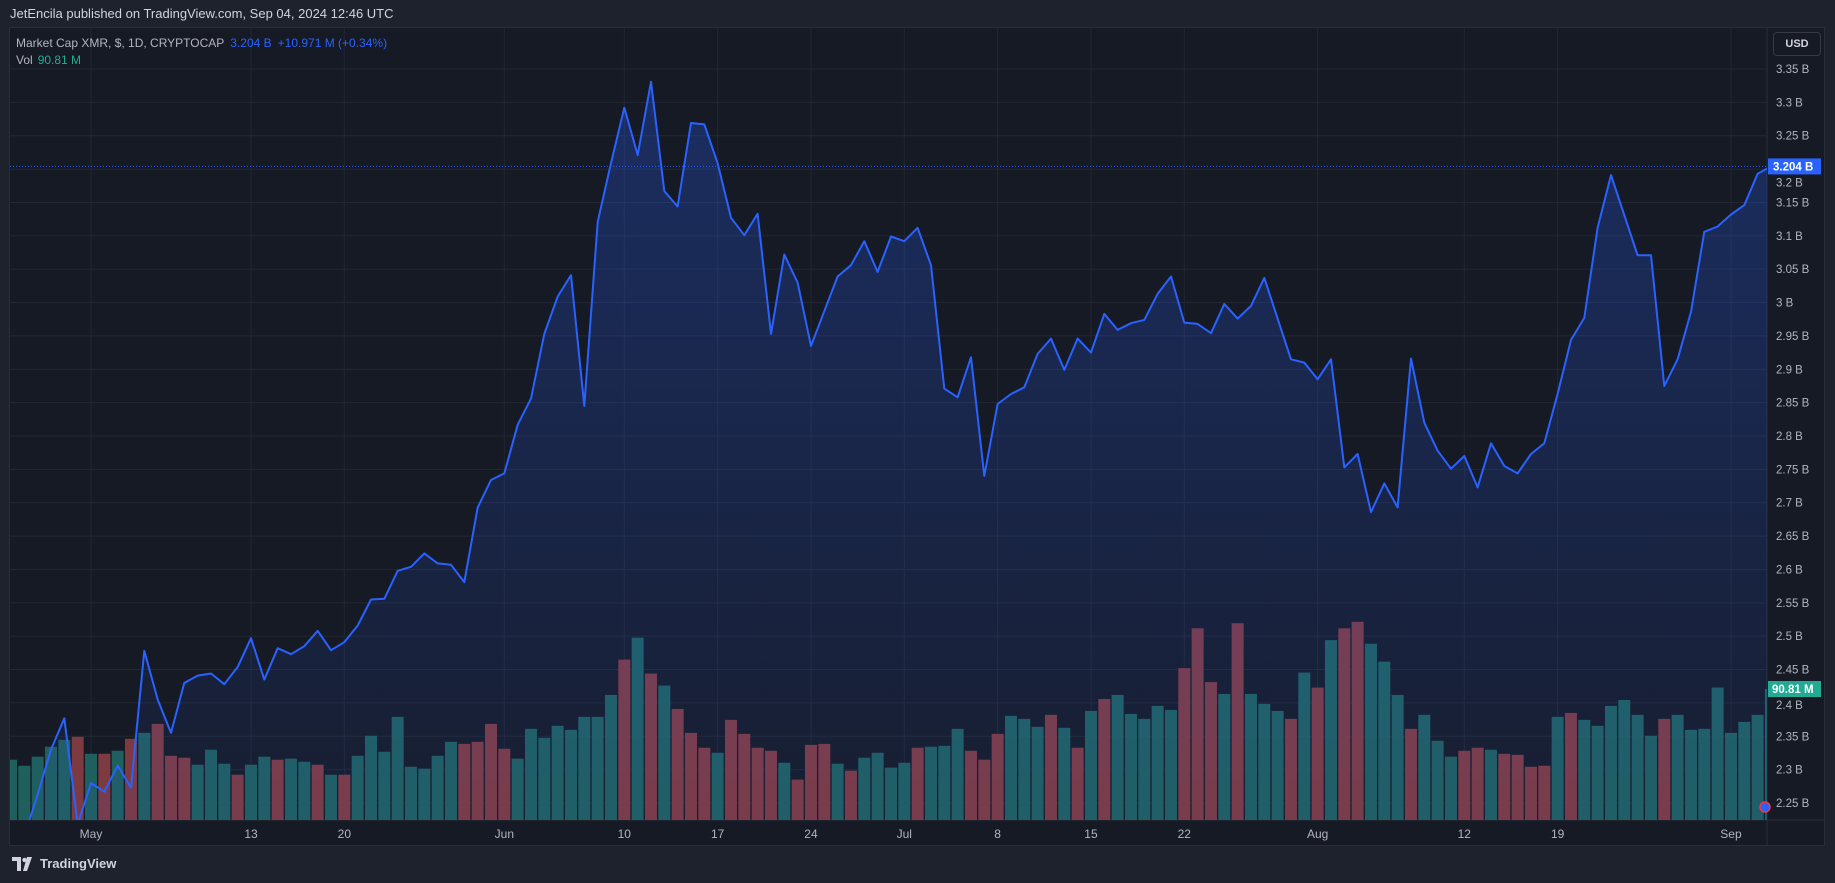  I want to click on last-price-label: 3.204 B, so click(1793, 167).